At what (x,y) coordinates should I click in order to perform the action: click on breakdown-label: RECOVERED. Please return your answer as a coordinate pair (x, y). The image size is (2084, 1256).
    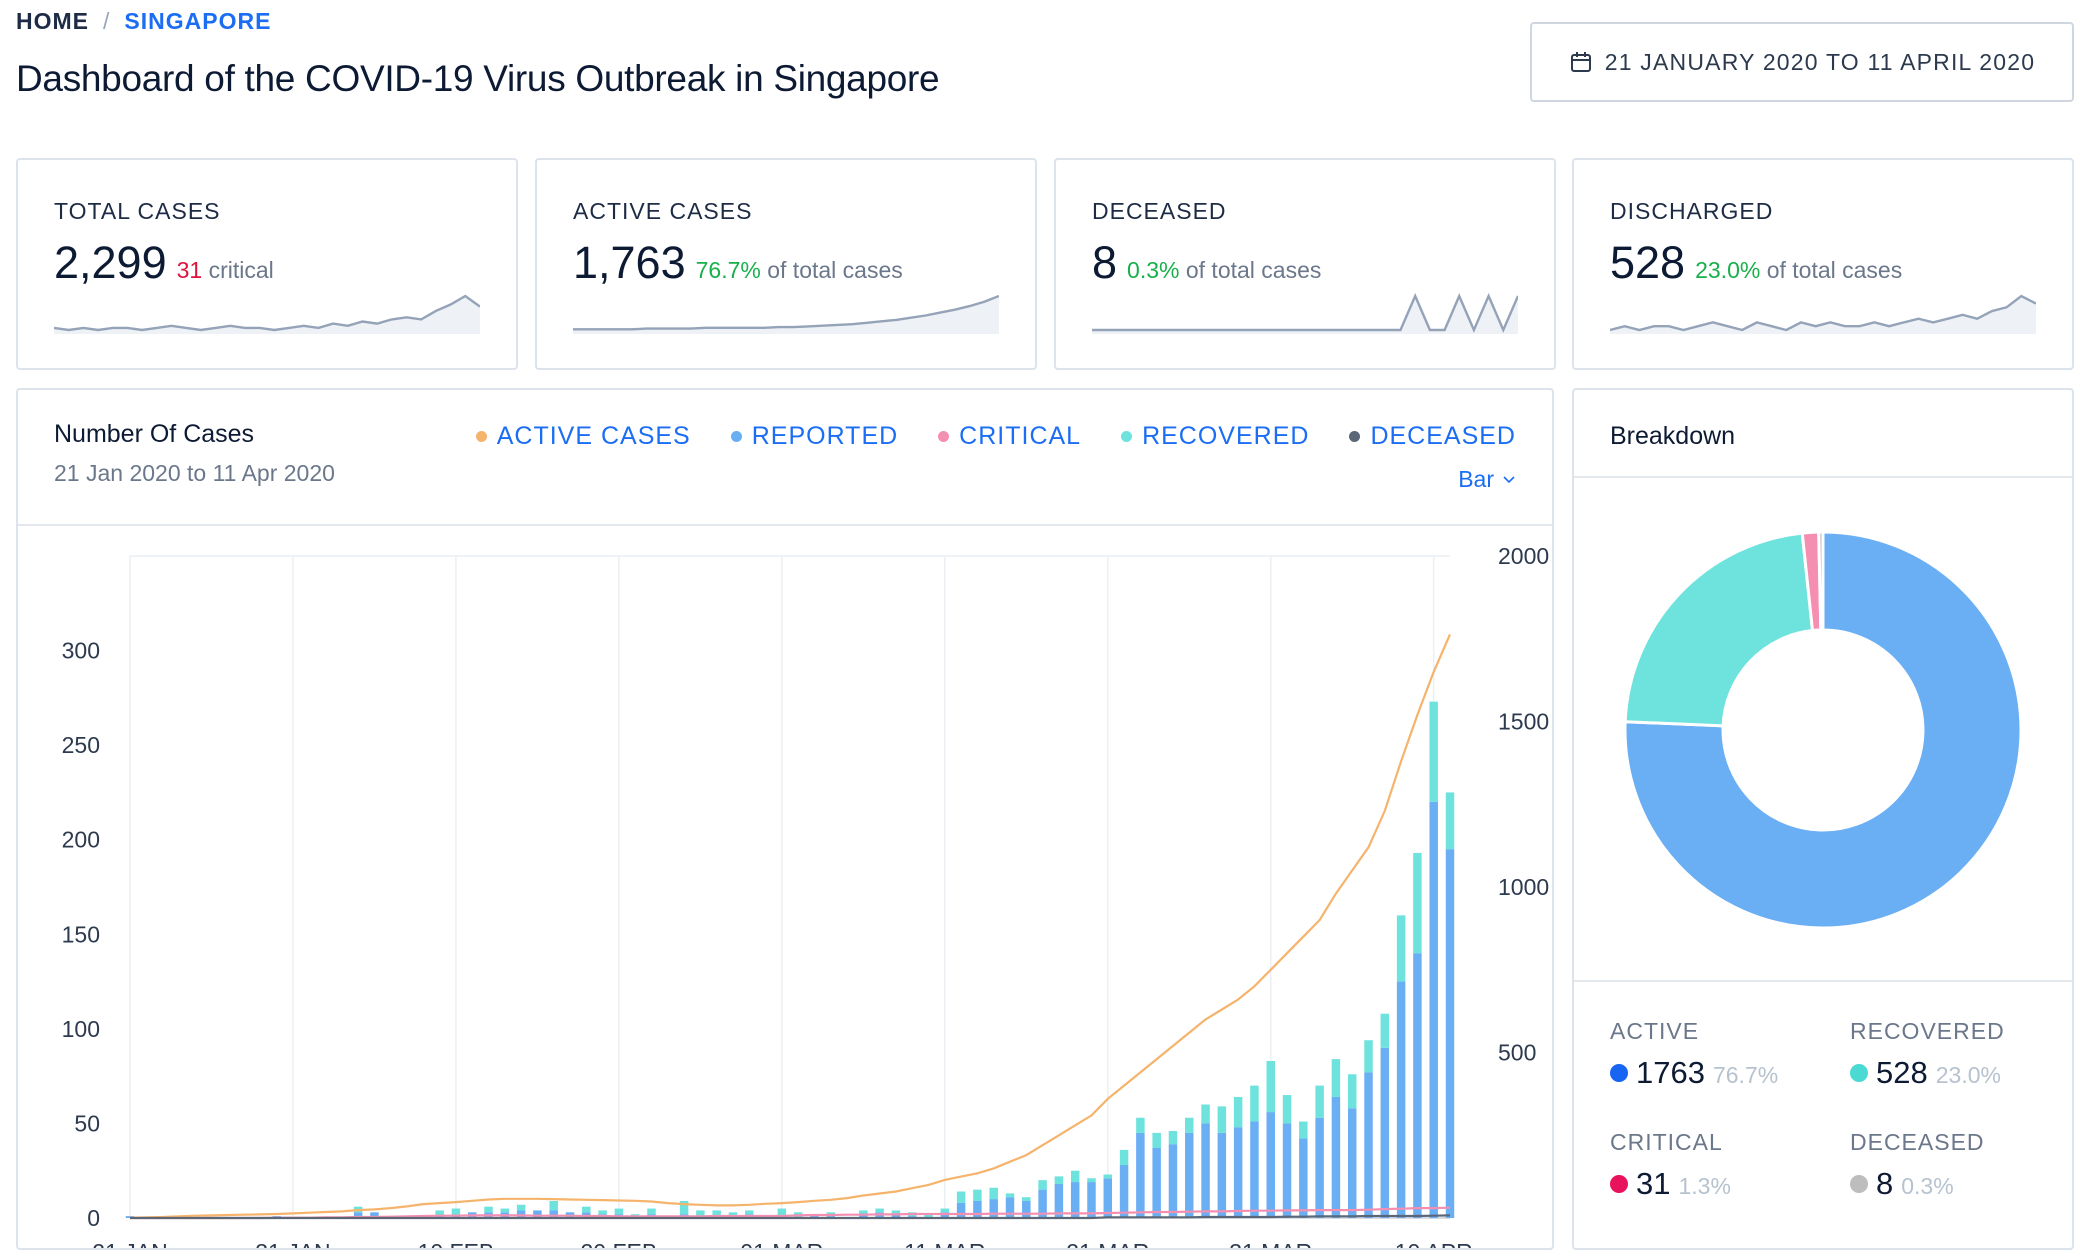
    Looking at the image, I should click on (1927, 1031).